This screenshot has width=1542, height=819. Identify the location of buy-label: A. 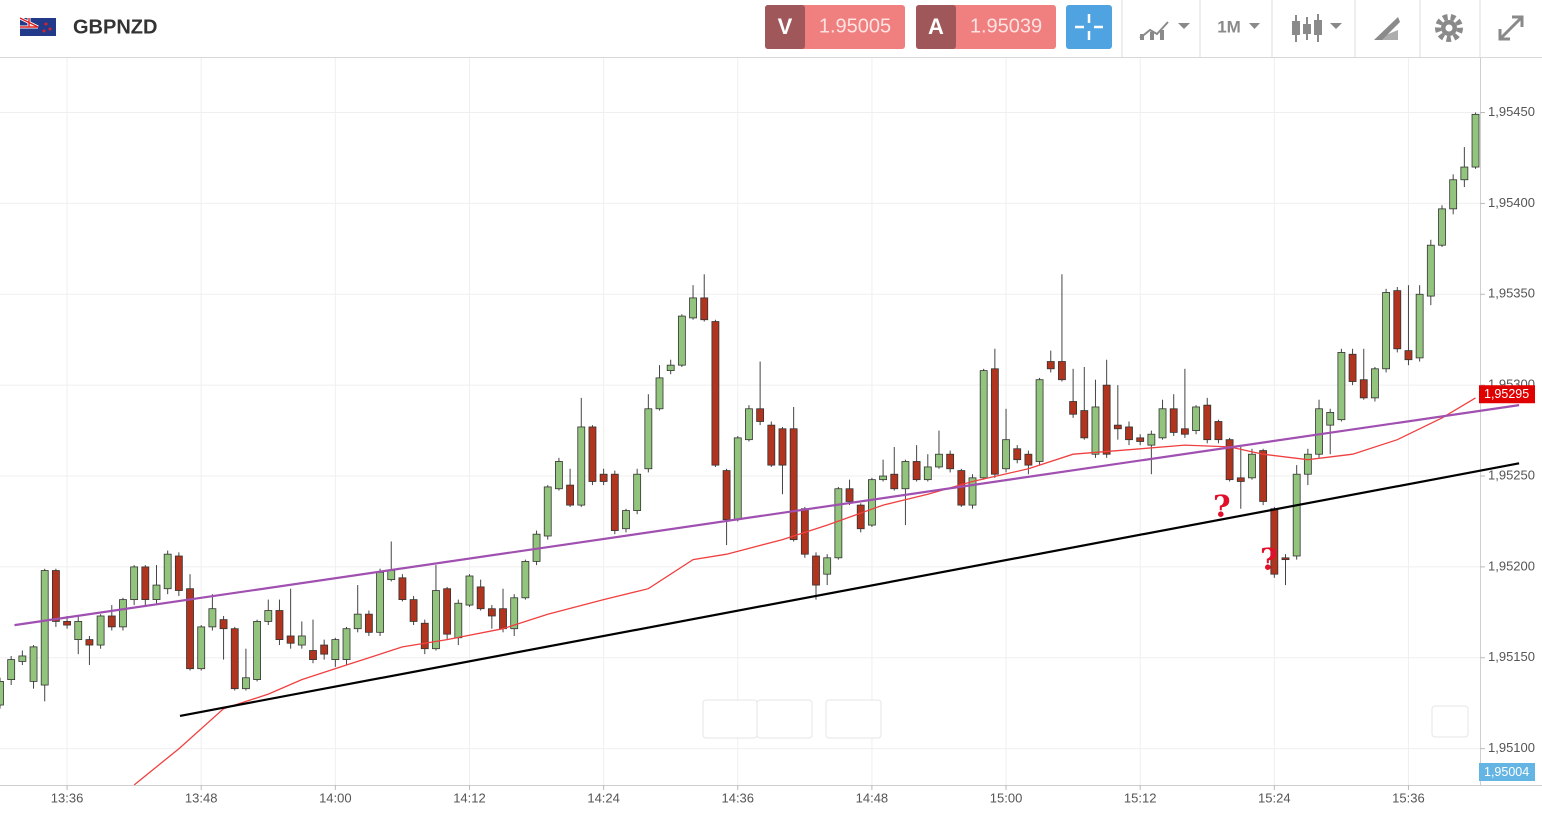
(936, 26).